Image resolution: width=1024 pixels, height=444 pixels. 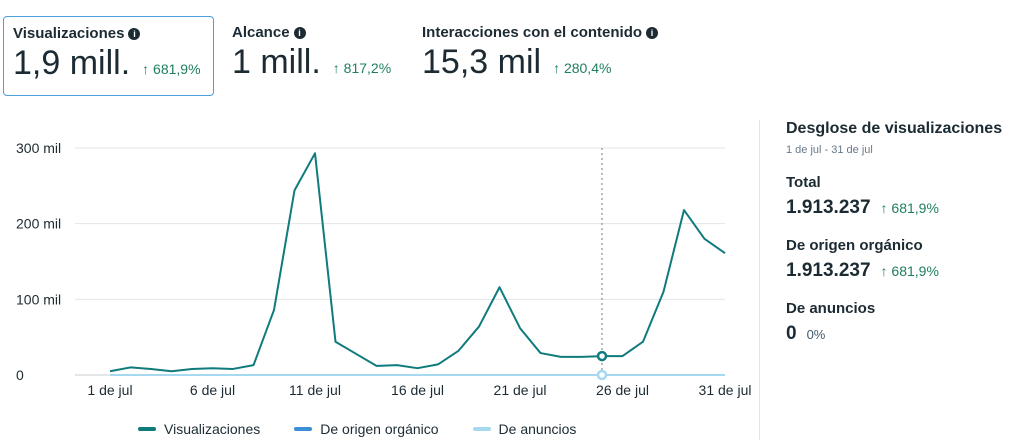 I want to click on y-tick-label: 300 mil, so click(x=38, y=148).